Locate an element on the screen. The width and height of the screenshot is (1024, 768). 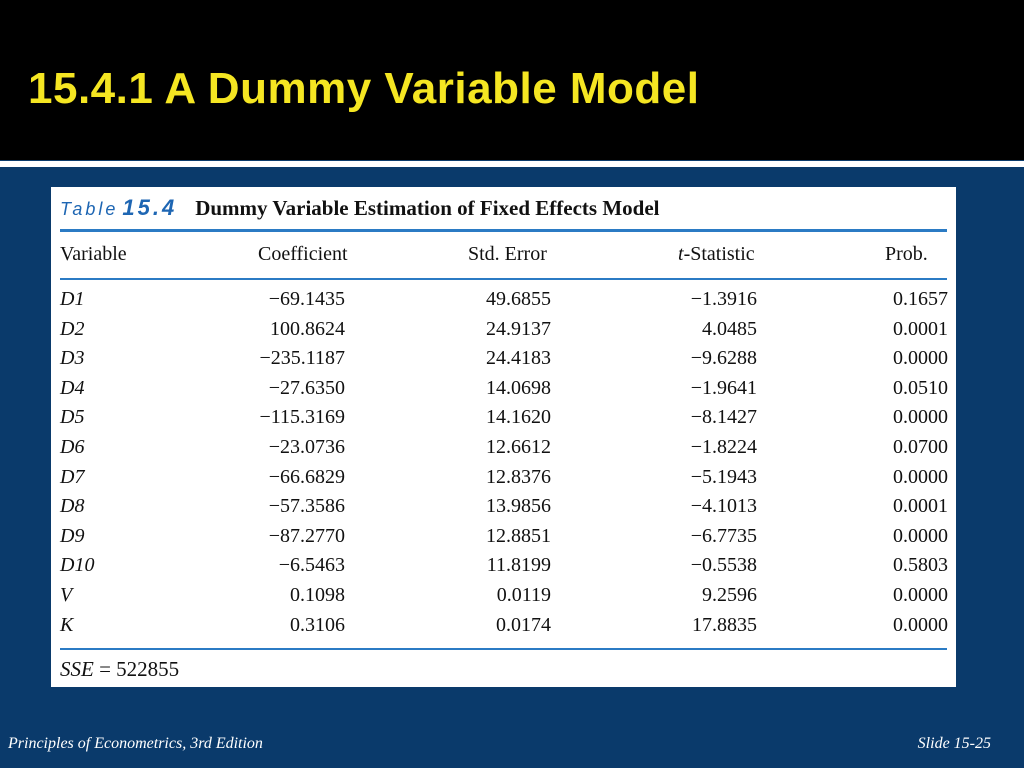
cell-variable: D4 is located at coordinates (72, 387).